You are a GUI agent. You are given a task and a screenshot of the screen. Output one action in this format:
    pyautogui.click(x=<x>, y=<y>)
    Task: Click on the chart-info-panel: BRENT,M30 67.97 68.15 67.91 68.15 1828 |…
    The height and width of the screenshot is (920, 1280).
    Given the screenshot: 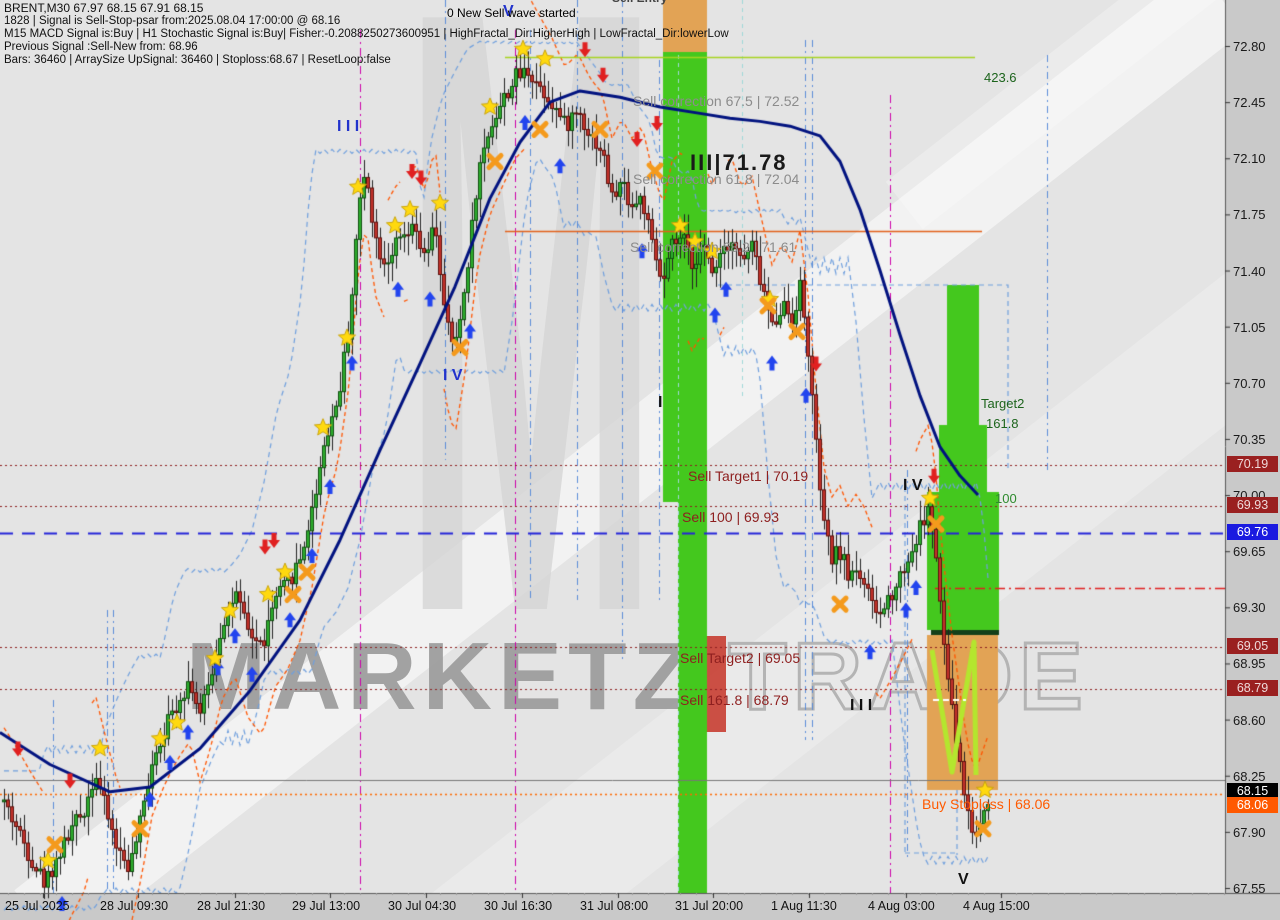 What is the action you would take?
    pyautogui.click(x=366, y=34)
    